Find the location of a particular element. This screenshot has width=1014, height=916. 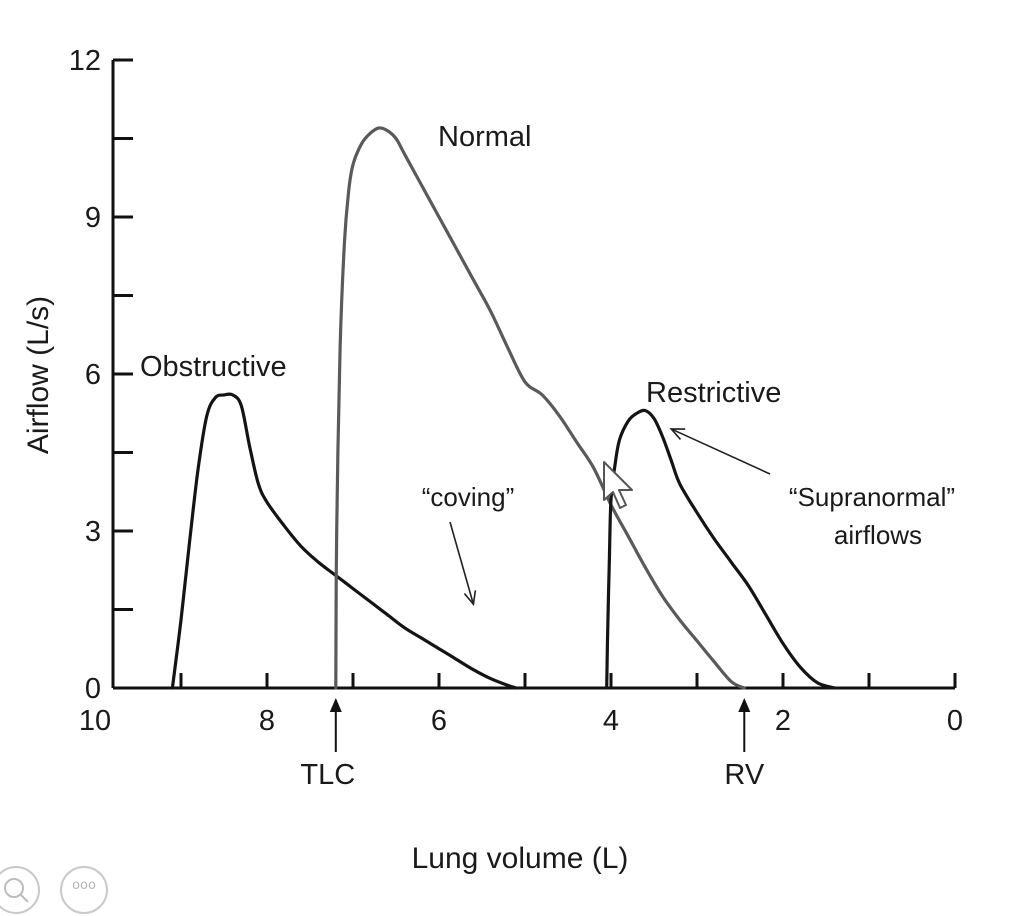

magnifier-glyph is located at coordinates (16, 890).